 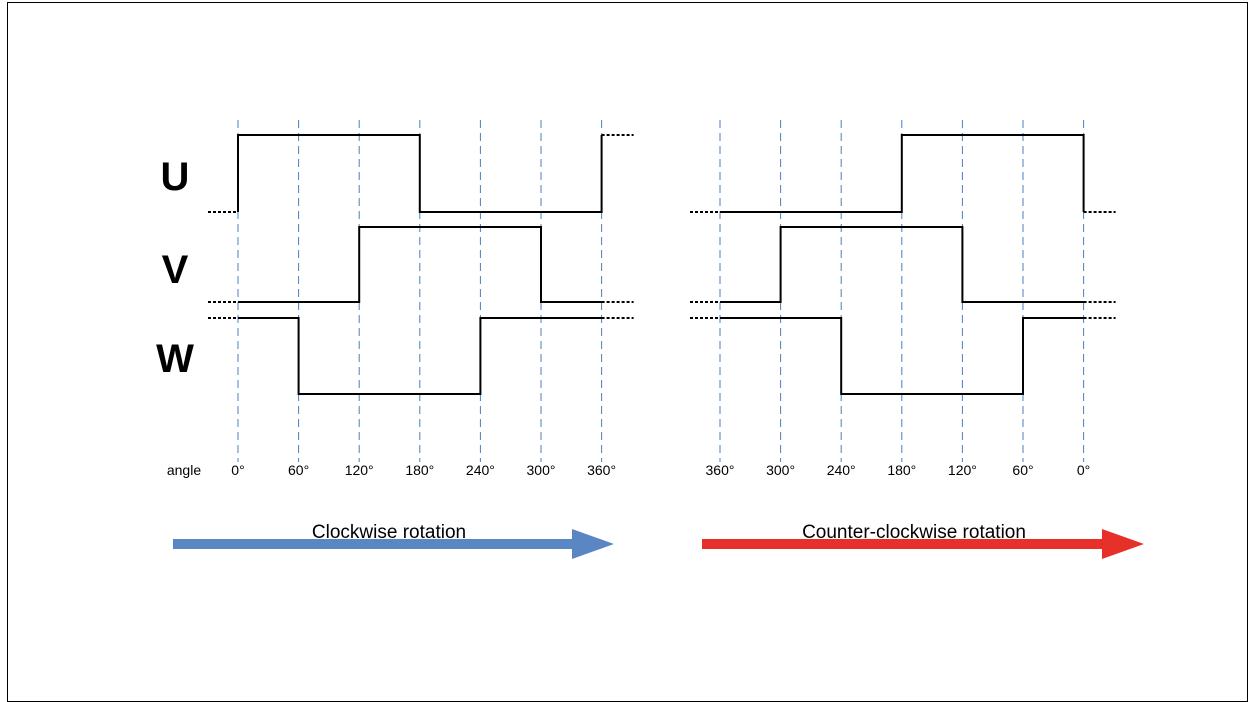 I want to click on clockwise-angle-tick-5: 300°, so click(x=541, y=470).